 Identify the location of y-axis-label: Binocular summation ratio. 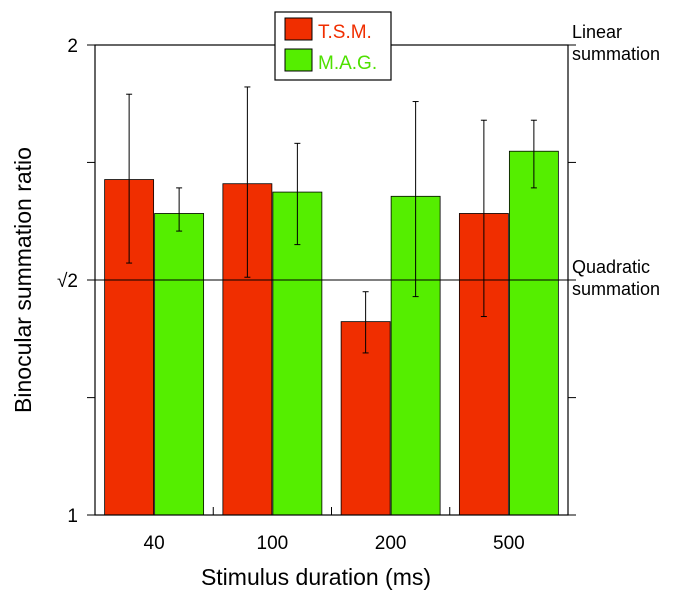
(23, 280).